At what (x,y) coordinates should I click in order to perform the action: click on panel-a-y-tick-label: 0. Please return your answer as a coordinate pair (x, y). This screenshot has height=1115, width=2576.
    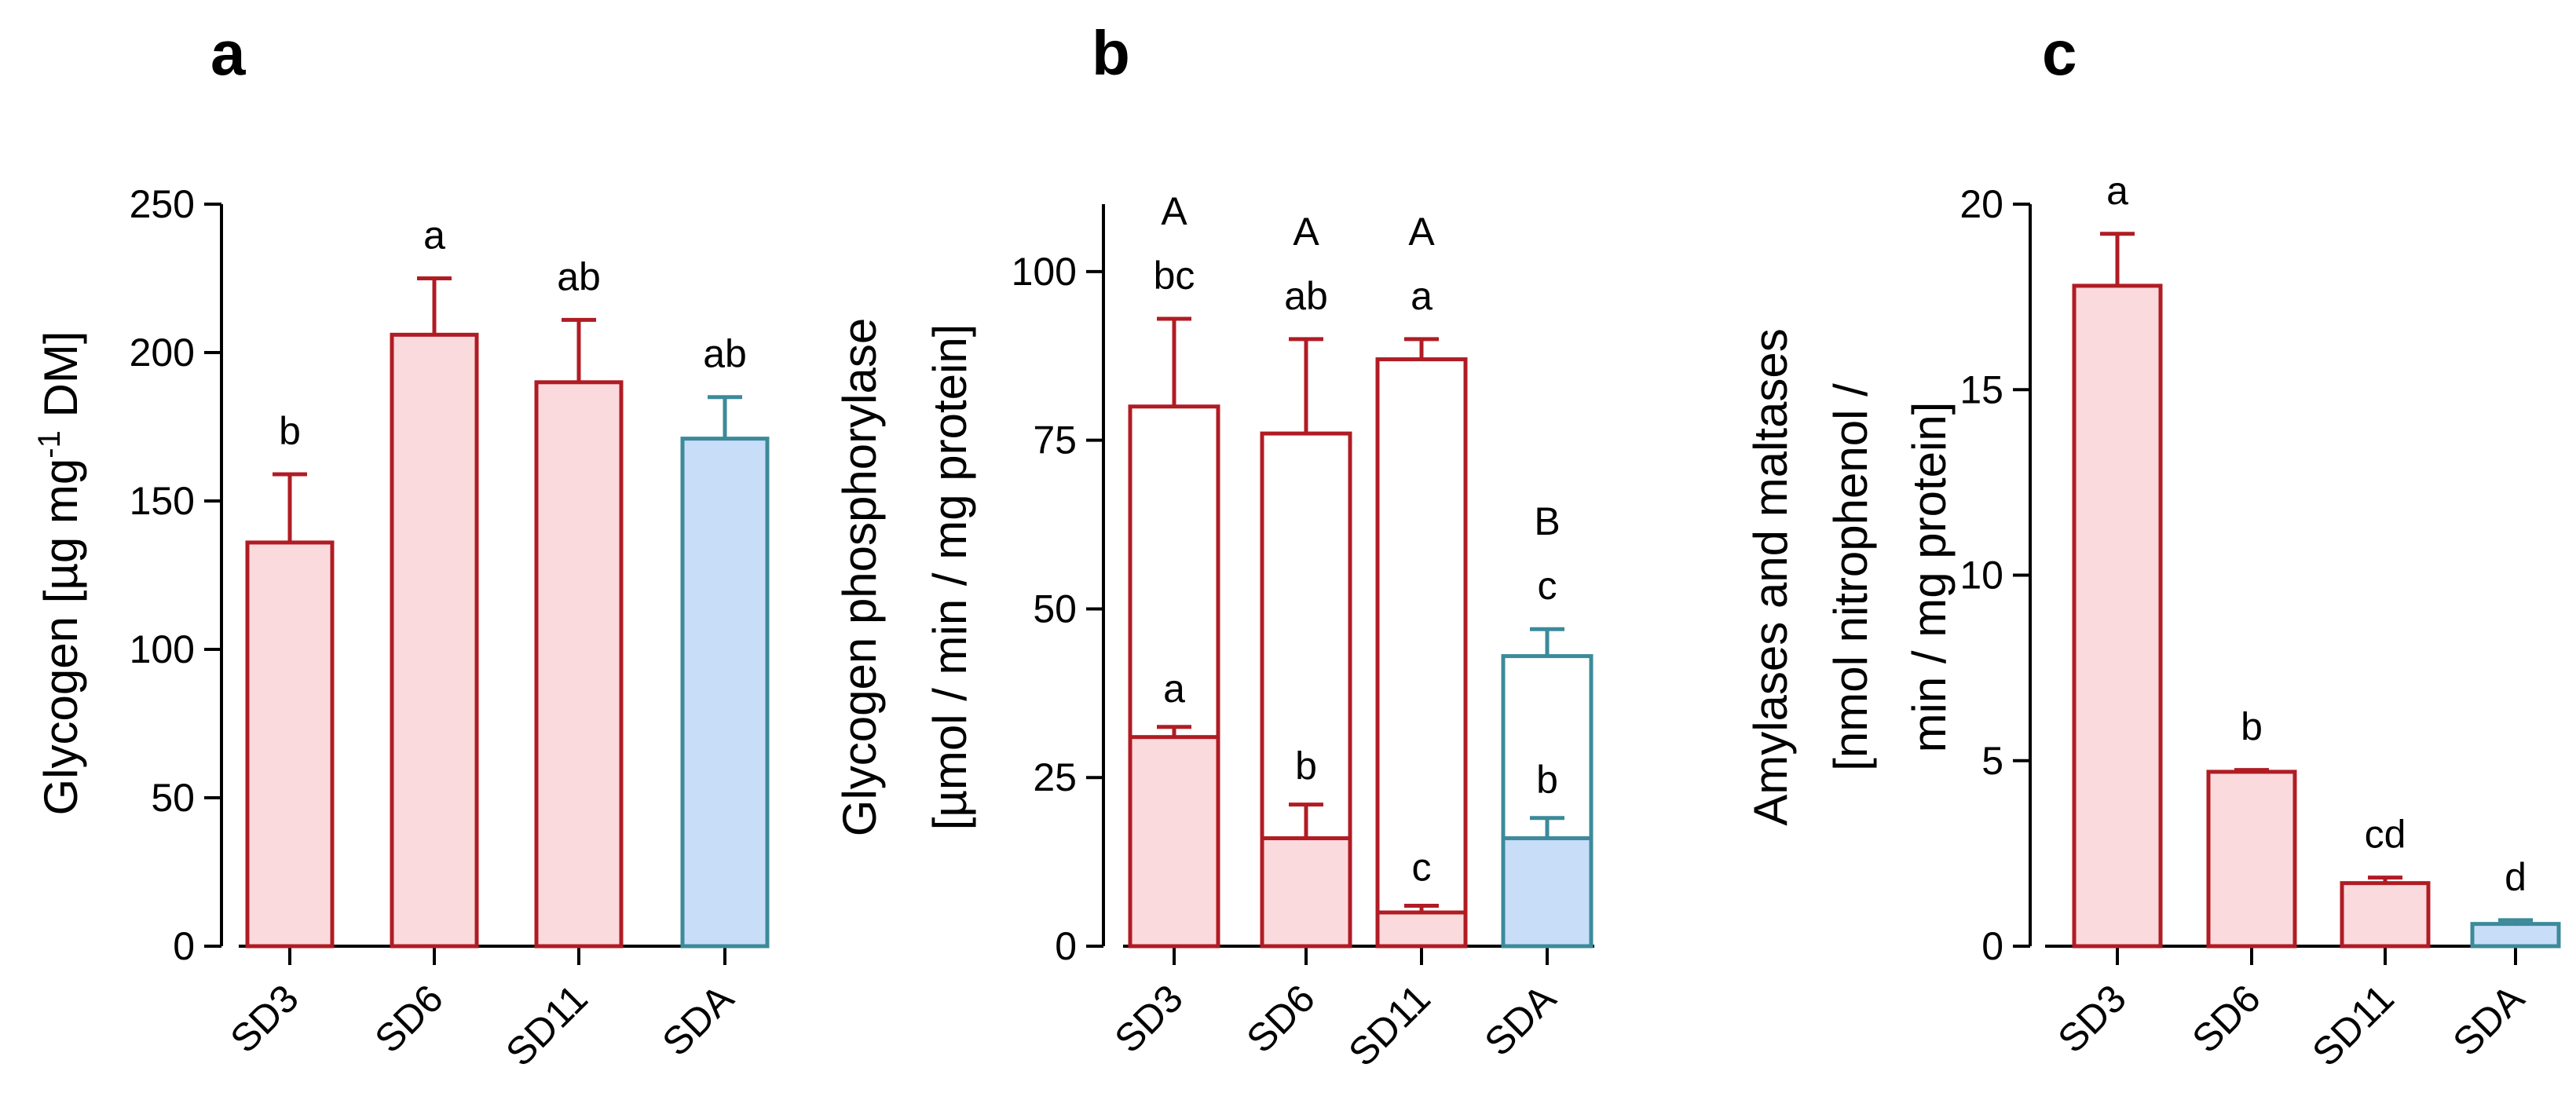
    Looking at the image, I should click on (184, 946).